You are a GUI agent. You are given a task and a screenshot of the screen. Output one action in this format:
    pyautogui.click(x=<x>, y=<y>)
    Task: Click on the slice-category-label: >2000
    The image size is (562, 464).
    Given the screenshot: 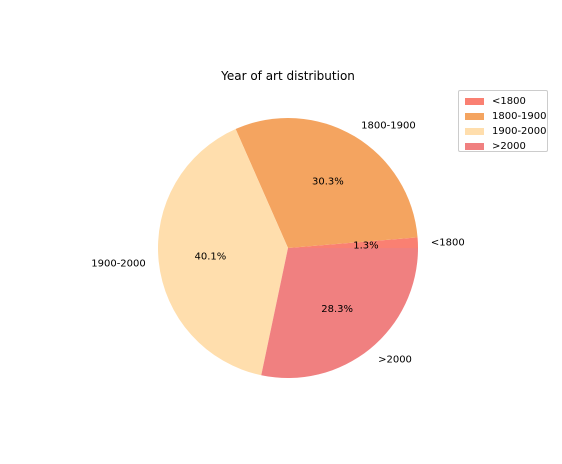 What is the action you would take?
    pyautogui.click(x=395, y=360)
    